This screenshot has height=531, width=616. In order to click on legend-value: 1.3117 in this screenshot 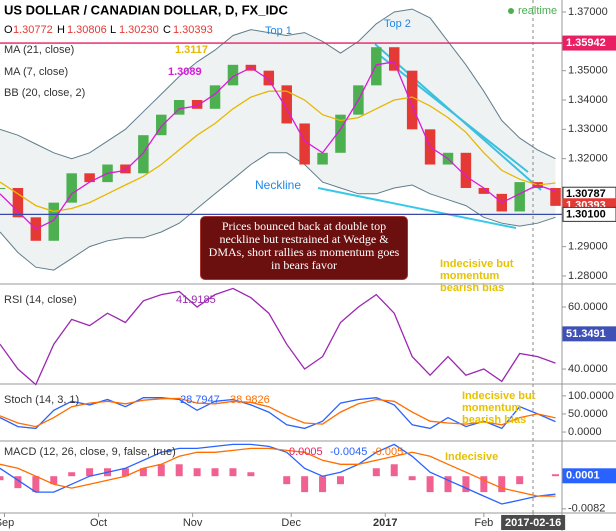, I will do `click(191, 50)`.